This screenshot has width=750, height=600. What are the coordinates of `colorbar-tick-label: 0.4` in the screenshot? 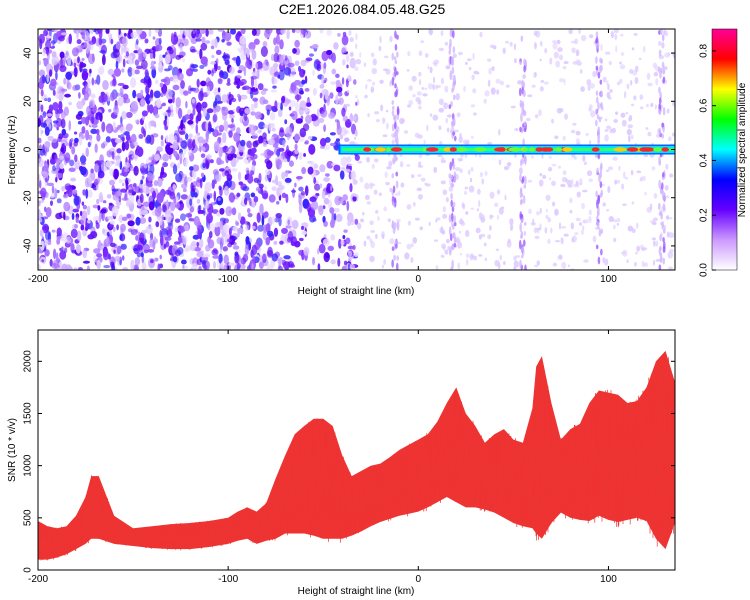 It's located at (704, 160).